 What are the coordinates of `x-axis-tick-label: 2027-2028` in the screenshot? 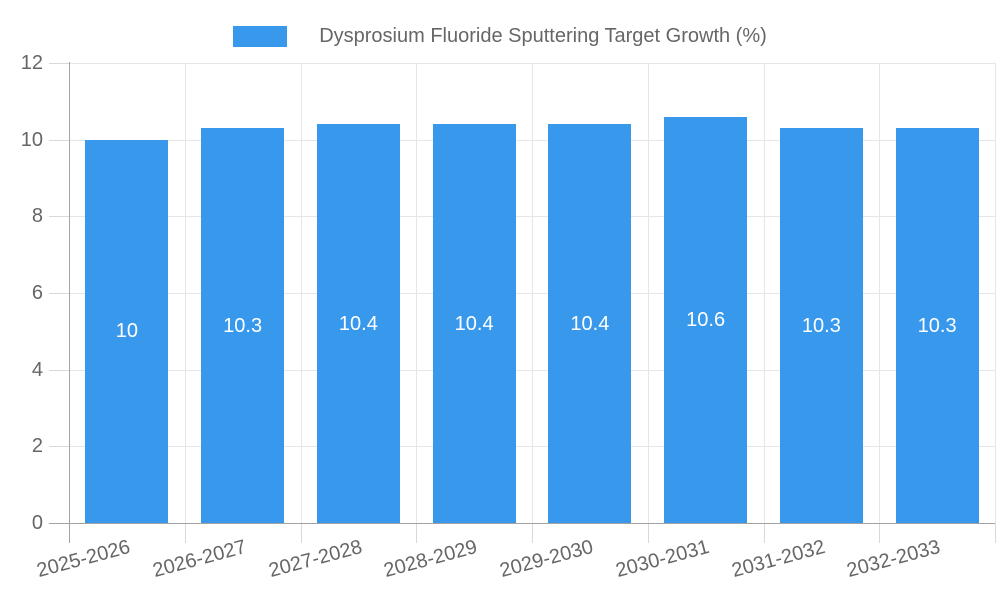 It's located at (315, 558).